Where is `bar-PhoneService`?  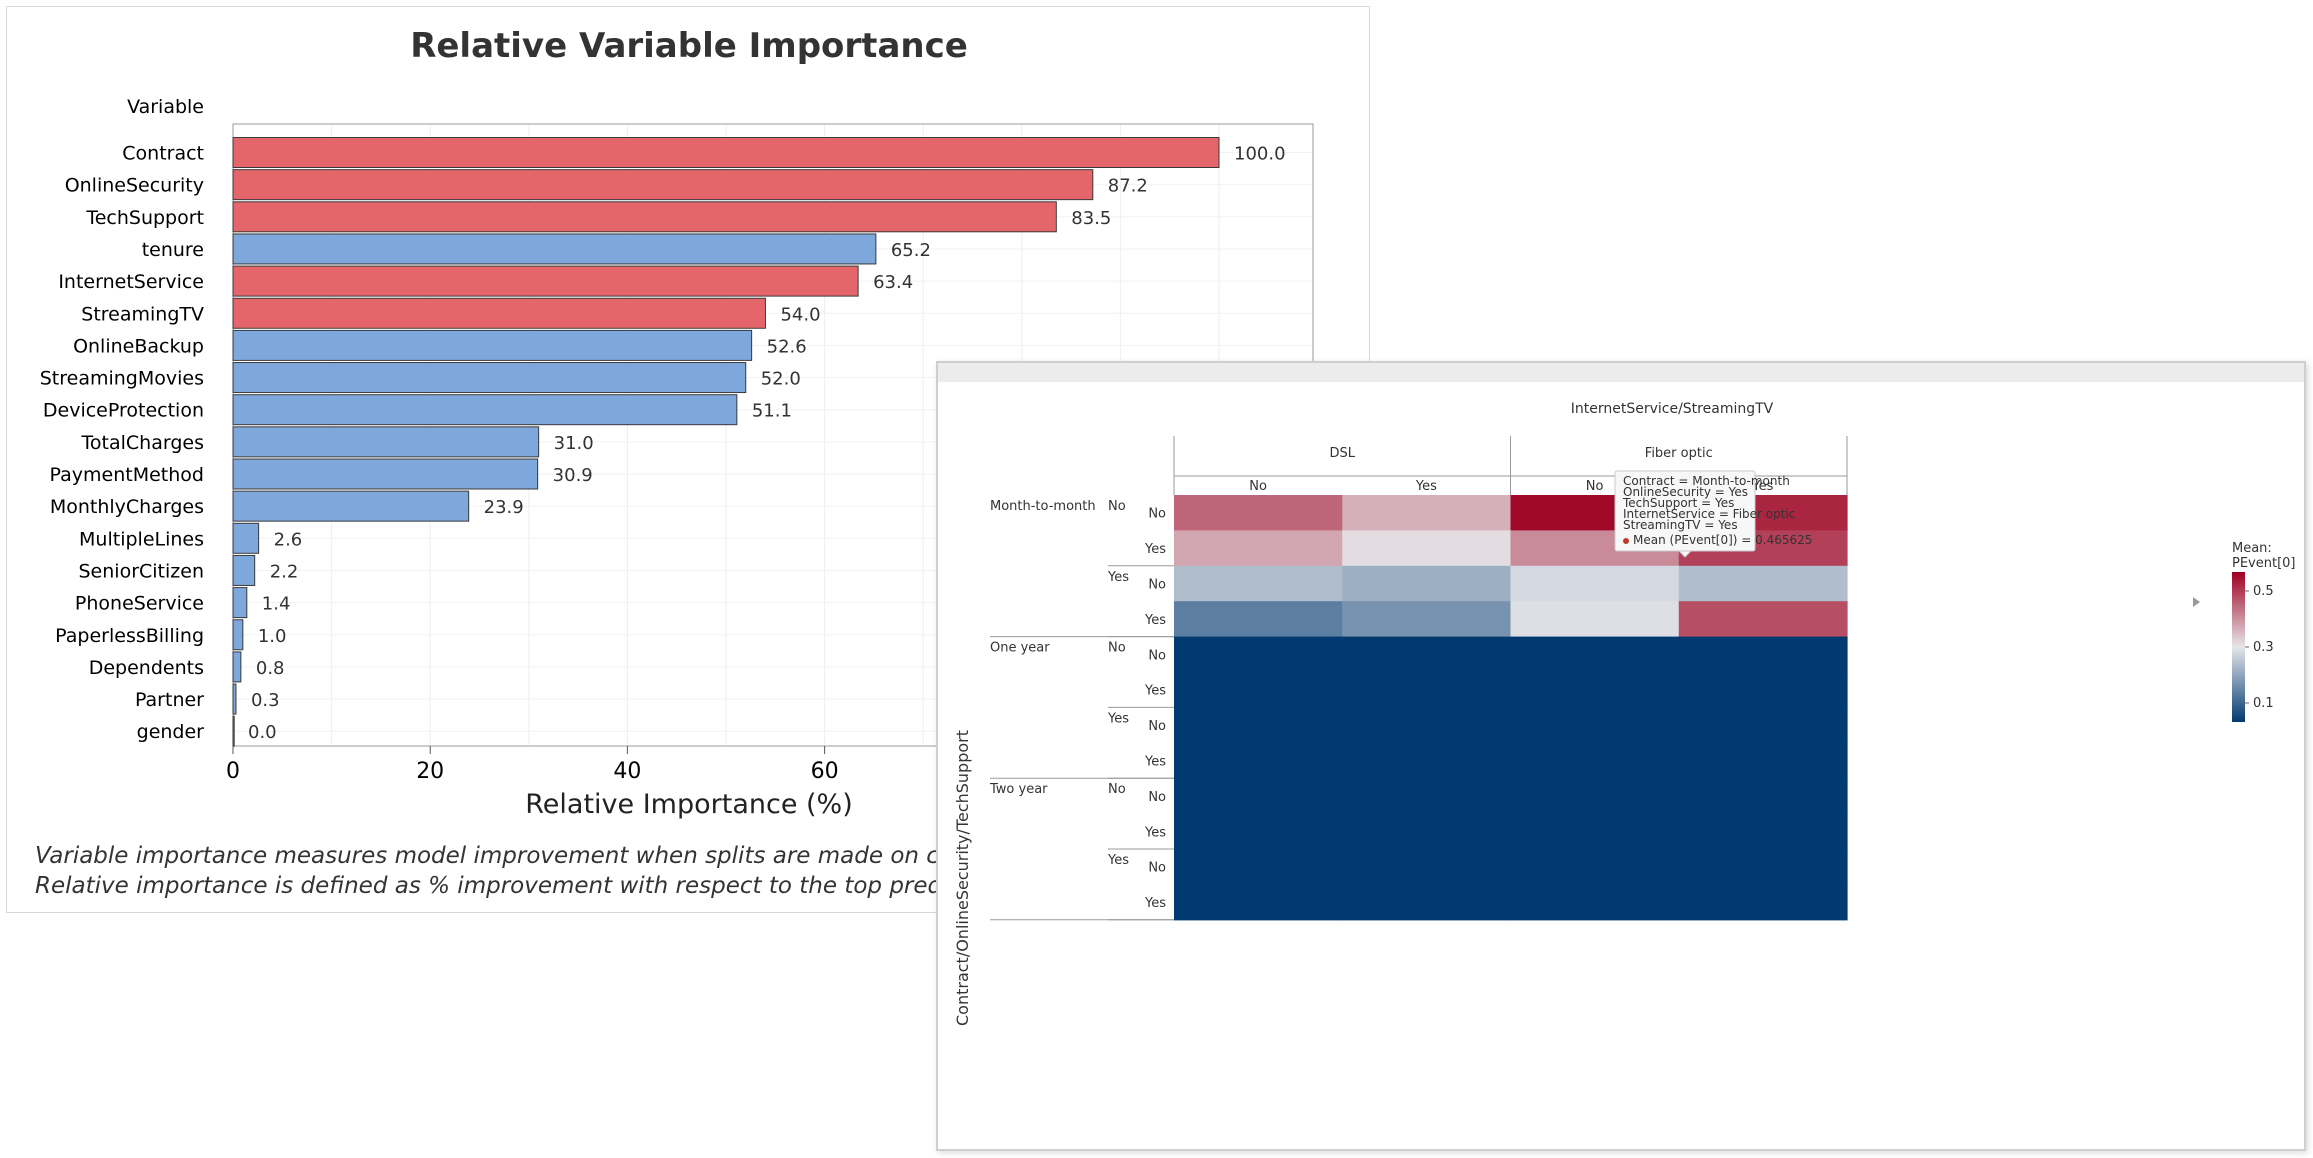 bar-PhoneService is located at coordinates (240, 603).